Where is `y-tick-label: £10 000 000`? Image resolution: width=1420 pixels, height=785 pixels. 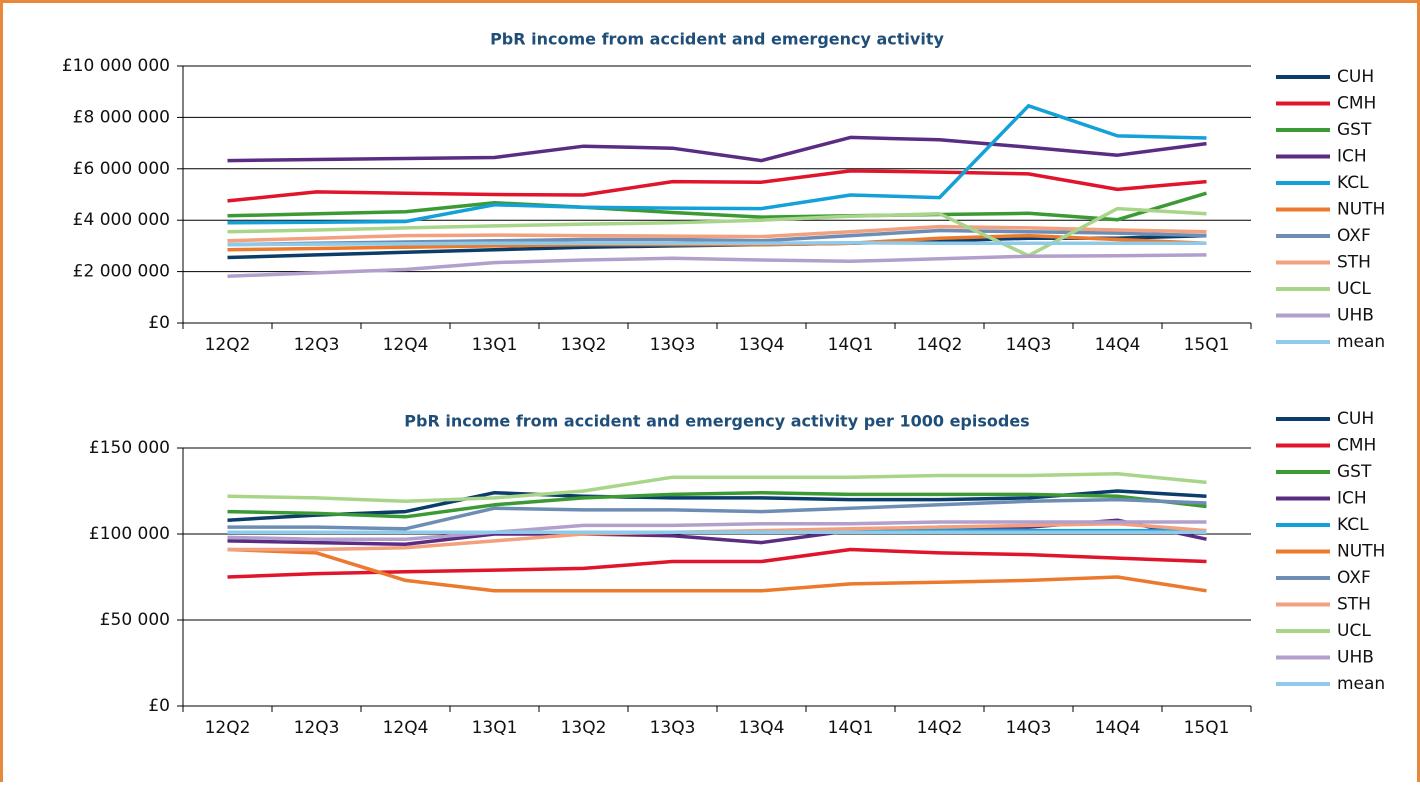 y-tick-label: £10 000 000 is located at coordinates (116, 66).